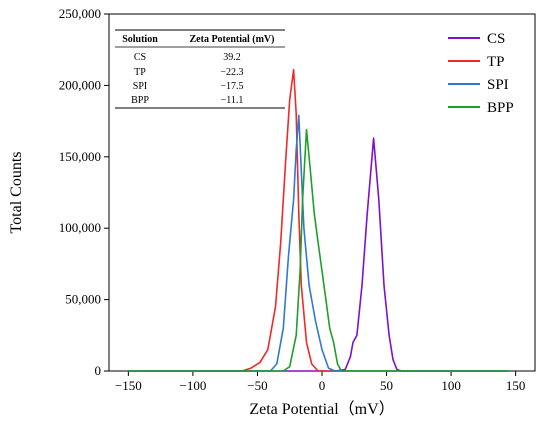  Describe the element at coordinates (80, 13) in the screenshot. I see `y-tick-label: 250,000` at that location.